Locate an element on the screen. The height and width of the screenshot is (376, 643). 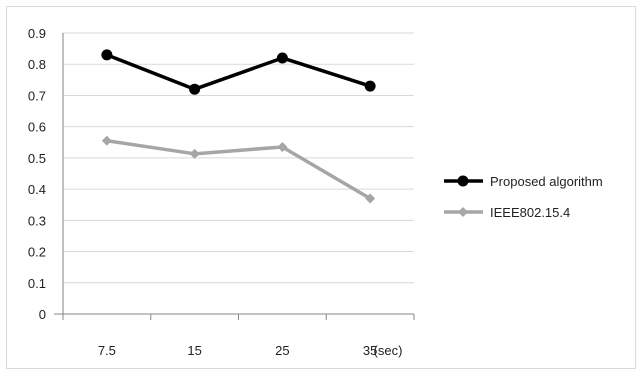
y-tick-labels: 0 0.1 0.2 0.3 0.4 0.5 0.6 0.7 0.8 0.9 is located at coordinates (37, 174).